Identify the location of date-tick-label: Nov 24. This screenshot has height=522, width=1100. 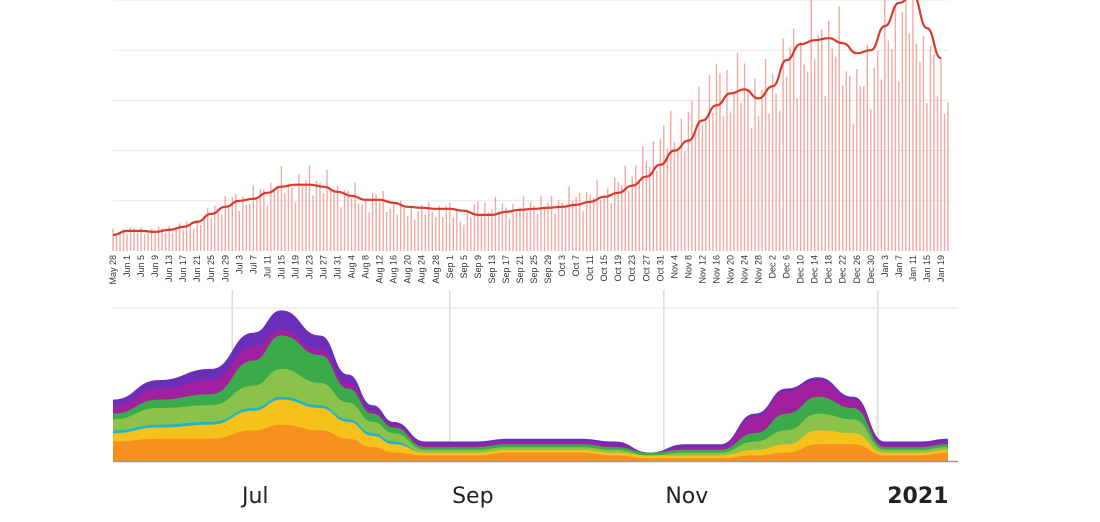
(745, 269).